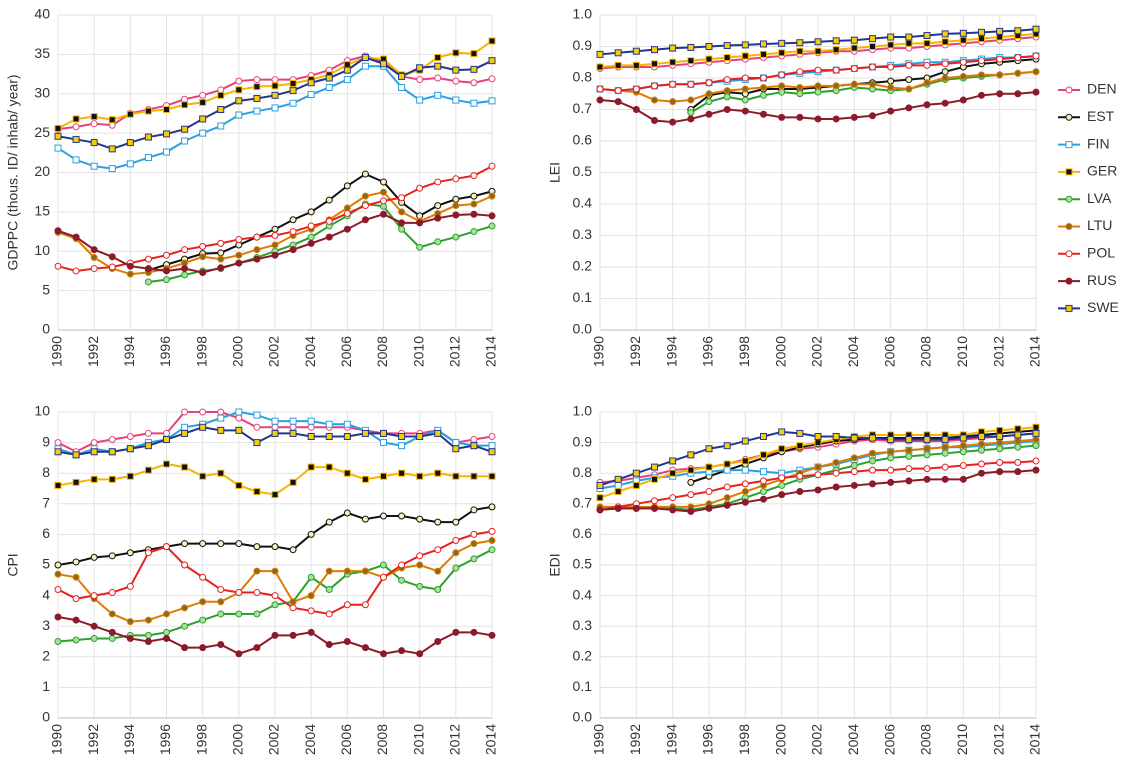 The height and width of the screenshot is (772, 1130). What do you see at coordinates (129, 739) in the screenshot?
I see `x-tick-label: 1994` at bounding box center [129, 739].